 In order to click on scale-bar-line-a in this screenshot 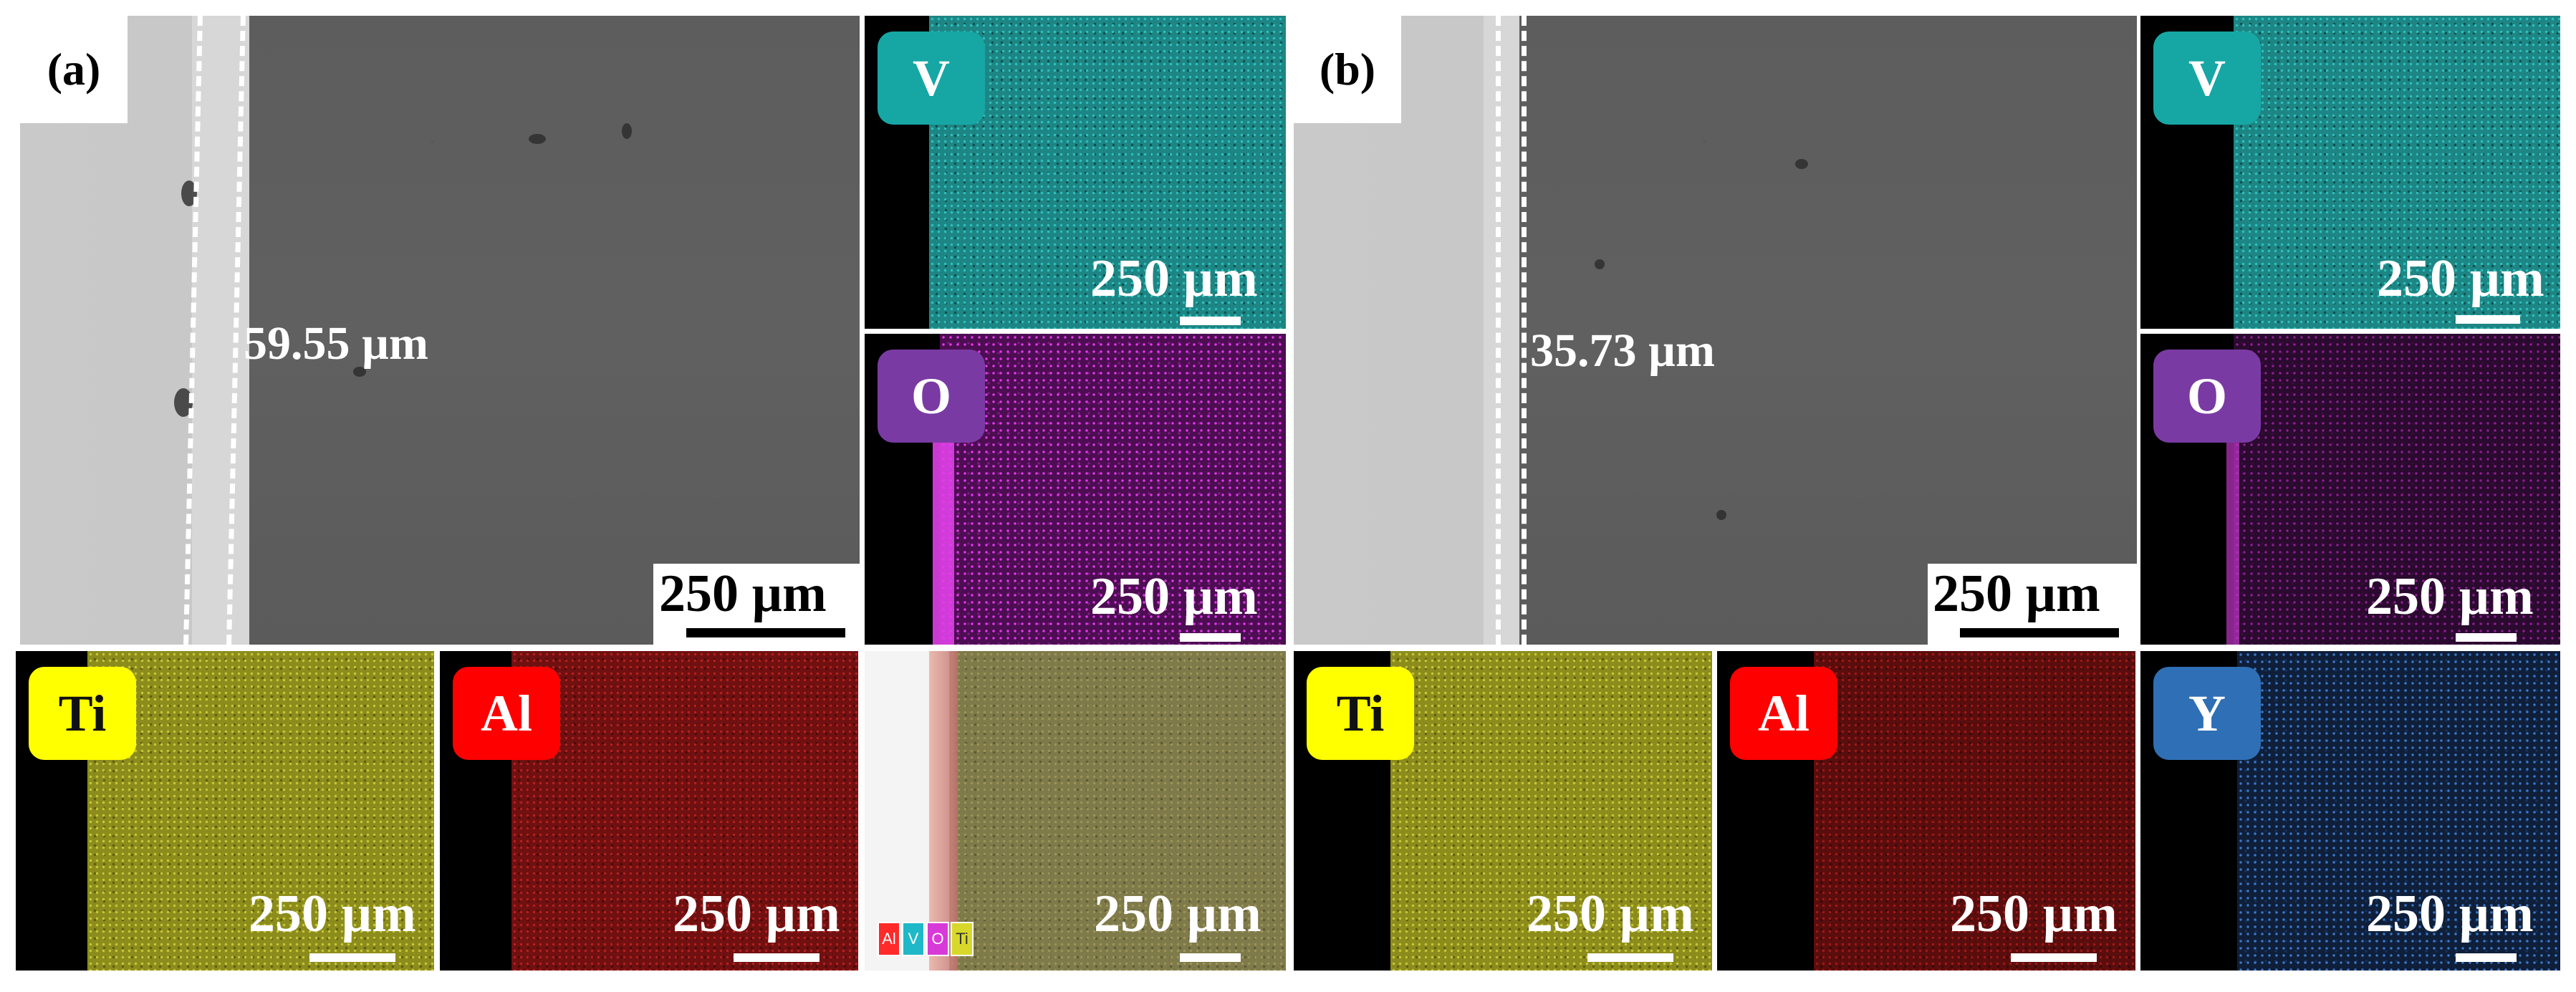, I will do `click(765, 632)`.